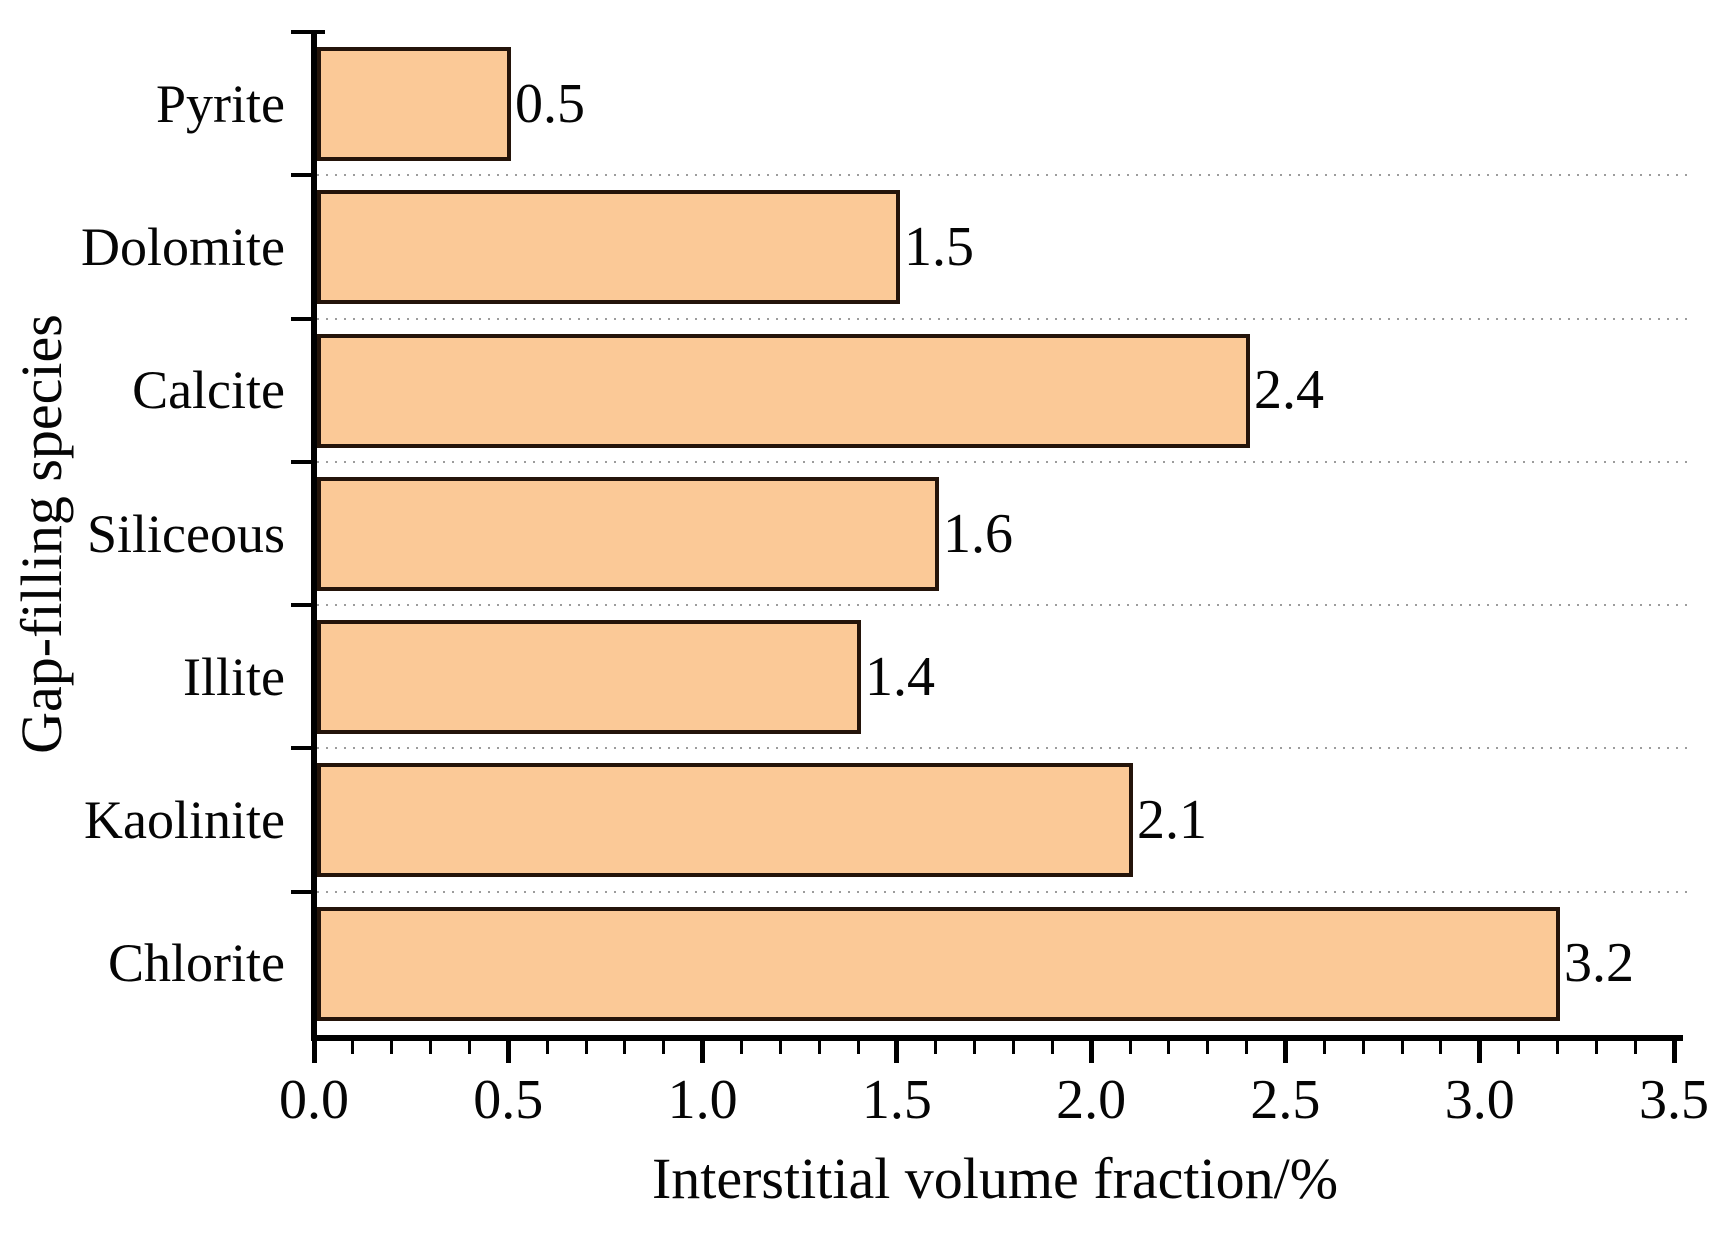  Describe the element at coordinates (608, 247) in the screenshot. I see `bar-dolomite` at that location.